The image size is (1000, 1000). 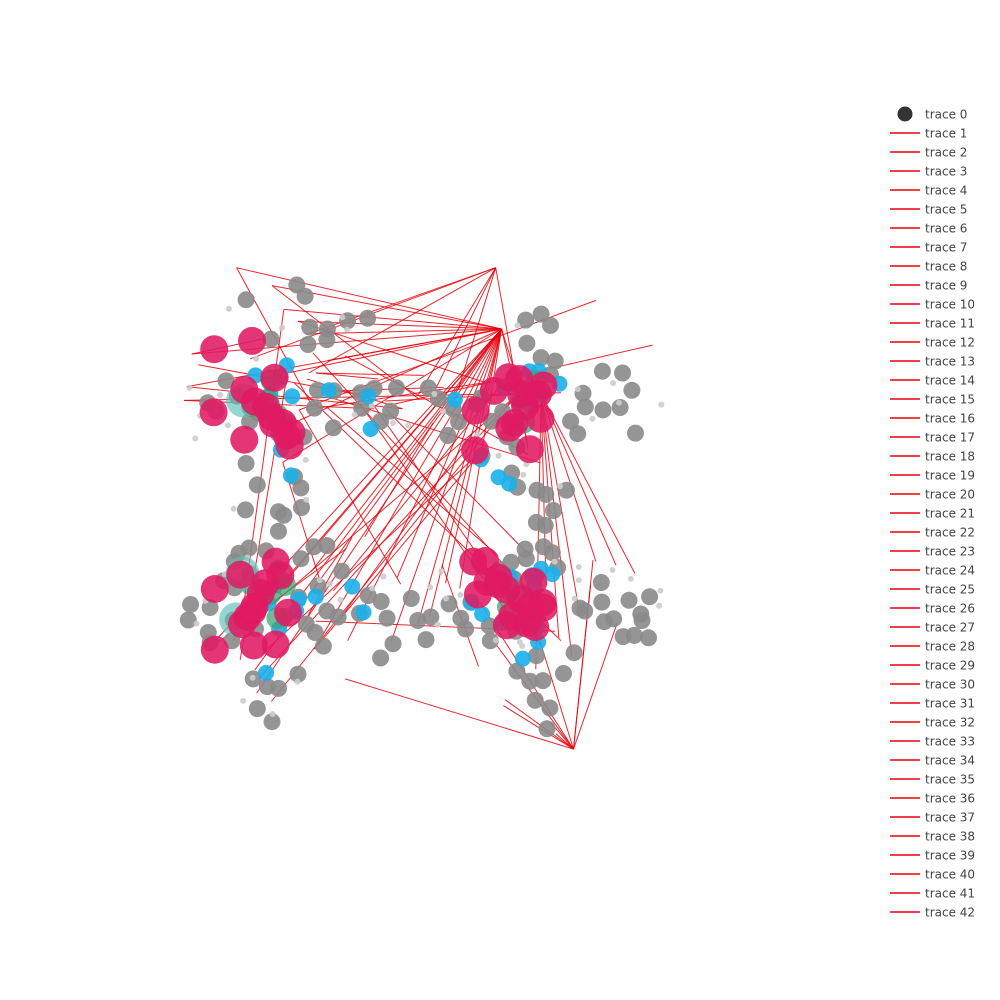 I want to click on legend-item-24: trace 24, so click(x=932, y=571).